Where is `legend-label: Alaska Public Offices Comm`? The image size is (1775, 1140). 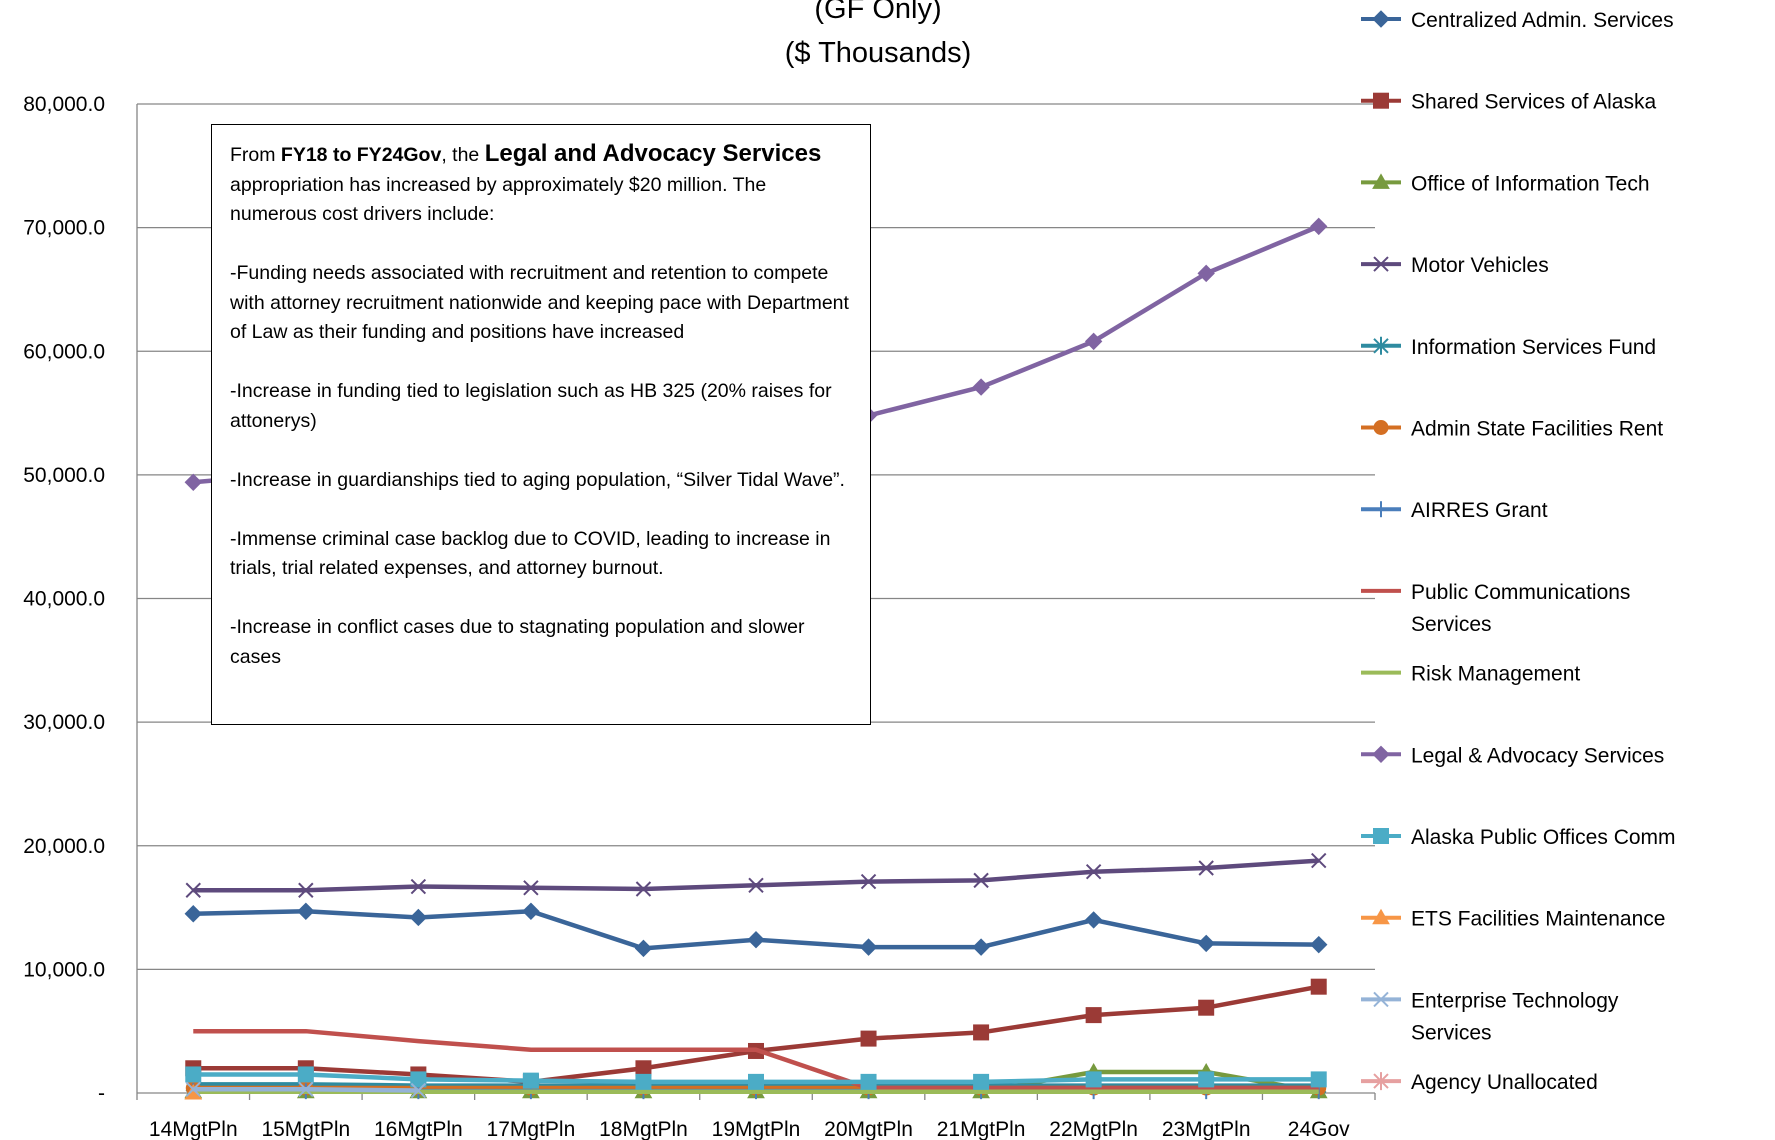
legend-label: Alaska Public Offices Comm is located at coordinates (1543, 837).